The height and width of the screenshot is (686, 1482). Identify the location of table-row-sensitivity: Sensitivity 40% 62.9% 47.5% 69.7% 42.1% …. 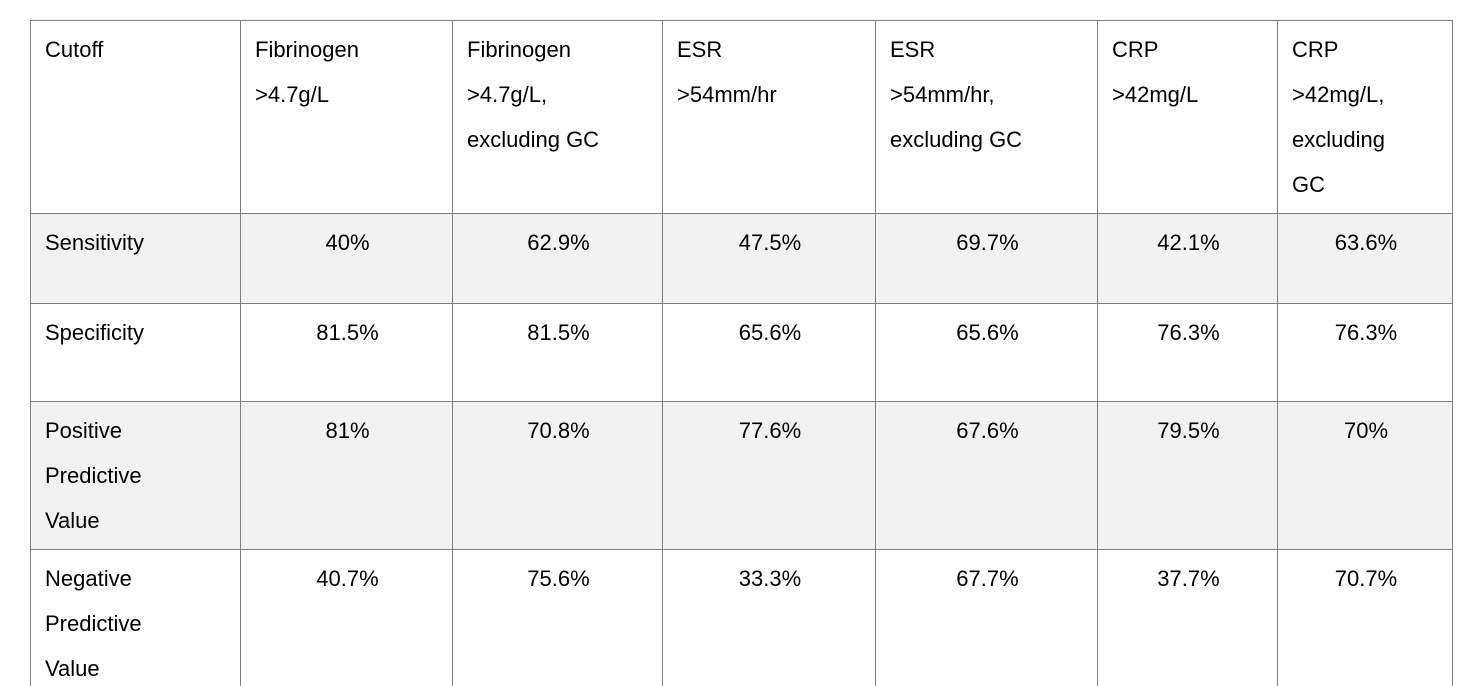
(741, 258).